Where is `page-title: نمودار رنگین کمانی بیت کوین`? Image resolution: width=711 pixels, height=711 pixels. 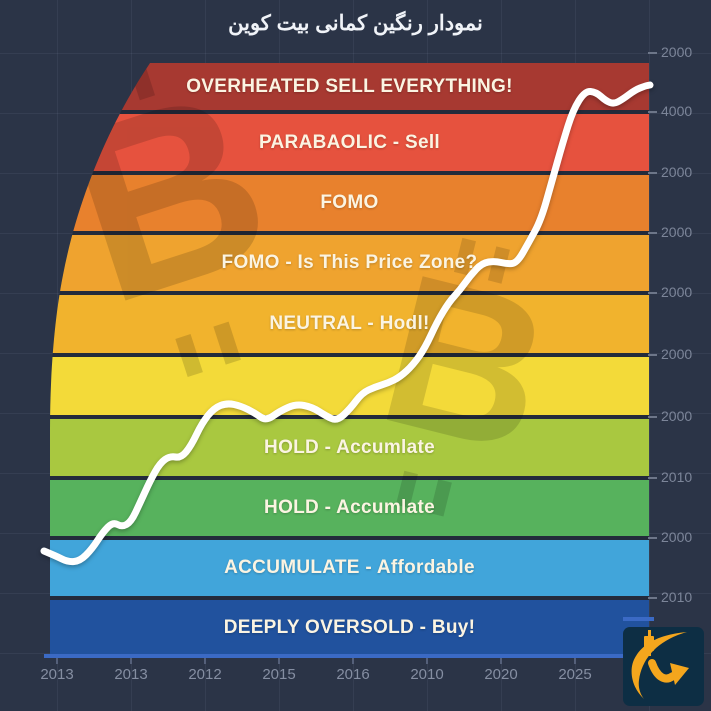
page-title: نمودار رنگین کمانی بیت کوین is located at coordinates (355, 23).